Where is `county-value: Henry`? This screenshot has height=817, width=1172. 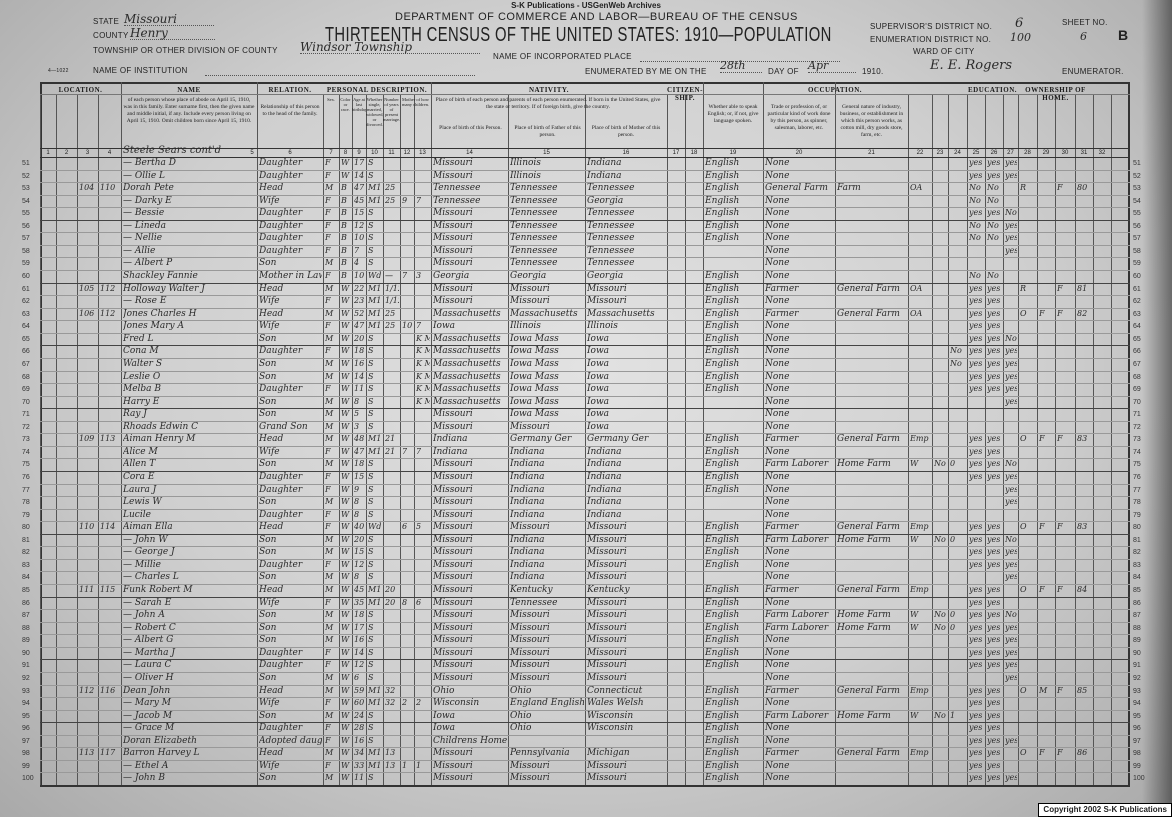
county-value: Henry is located at coordinates (172, 33).